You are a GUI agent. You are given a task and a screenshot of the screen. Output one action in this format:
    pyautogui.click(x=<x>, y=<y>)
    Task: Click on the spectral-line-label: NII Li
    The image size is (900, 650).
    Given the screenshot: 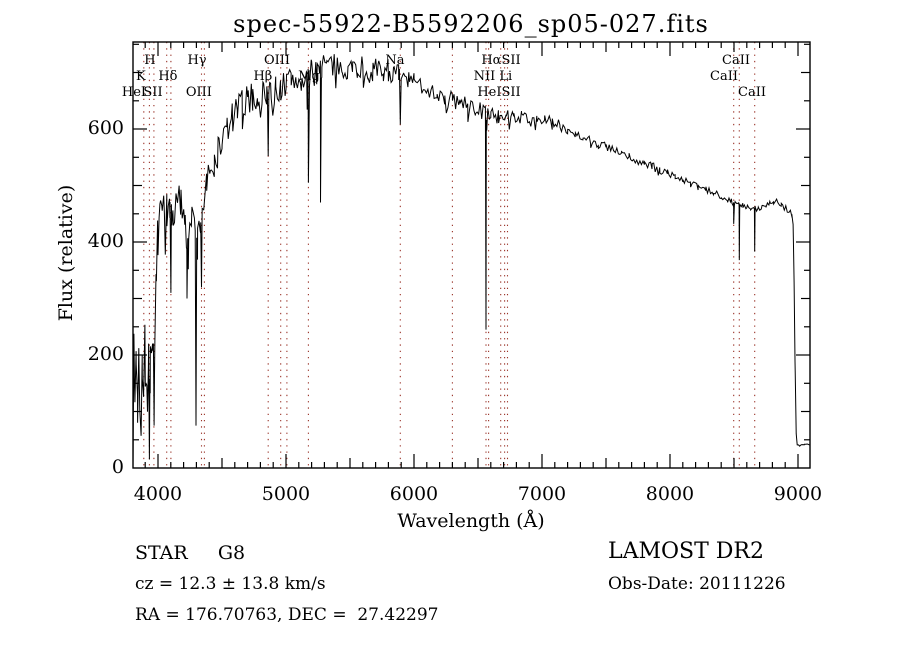 What is the action you would take?
    pyautogui.click(x=493, y=76)
    